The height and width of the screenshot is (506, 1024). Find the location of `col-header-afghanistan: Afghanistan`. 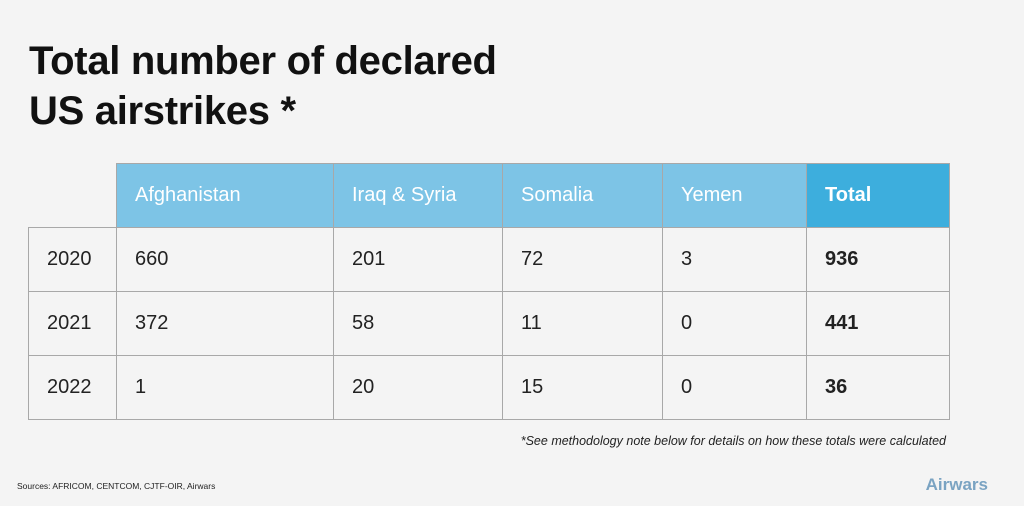

col-header-afghanistan: Afghanistan is located at coordinates (225, 195).